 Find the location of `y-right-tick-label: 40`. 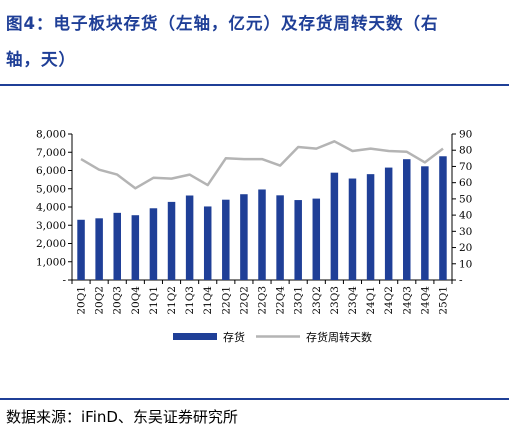

y-right-tick-label: 40 is located at coordinates (465, 216).